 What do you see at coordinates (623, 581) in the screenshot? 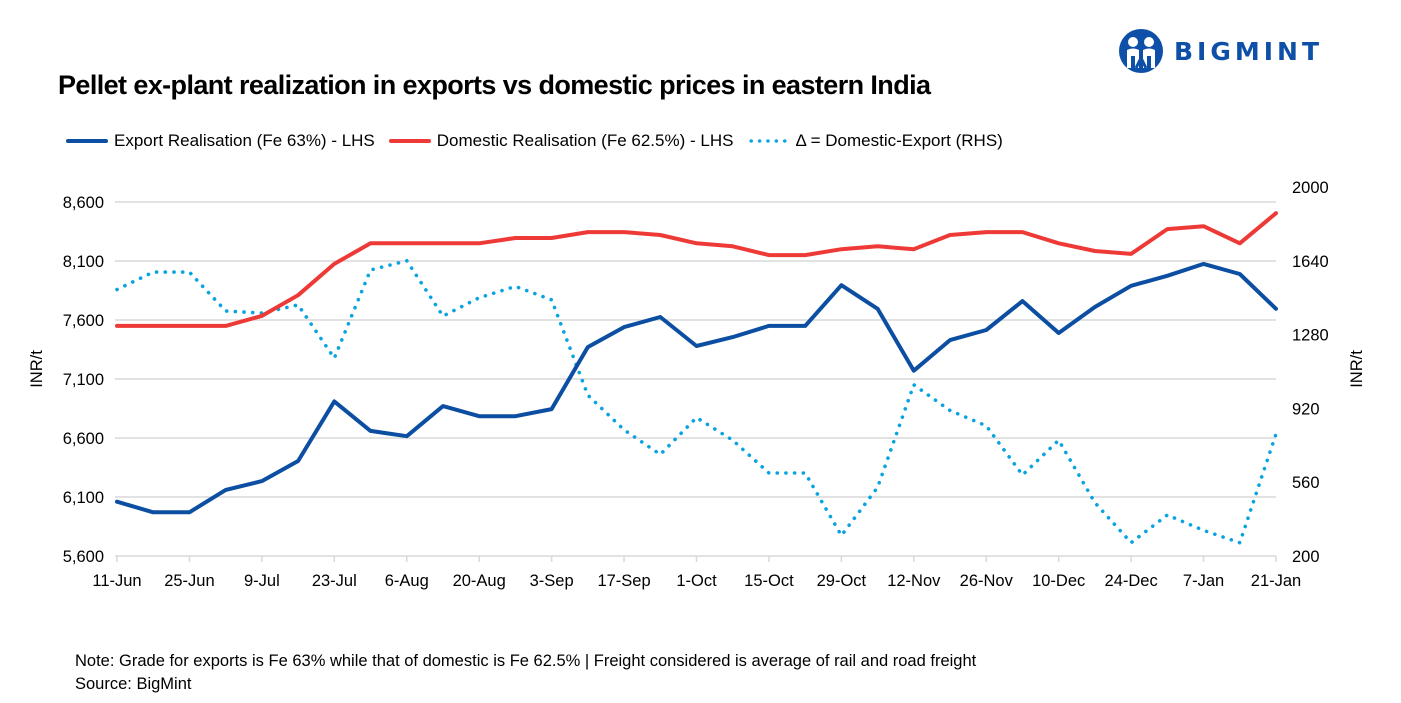
I see `x-tick-label: 17-Sep` at bounding box center [623, 581].